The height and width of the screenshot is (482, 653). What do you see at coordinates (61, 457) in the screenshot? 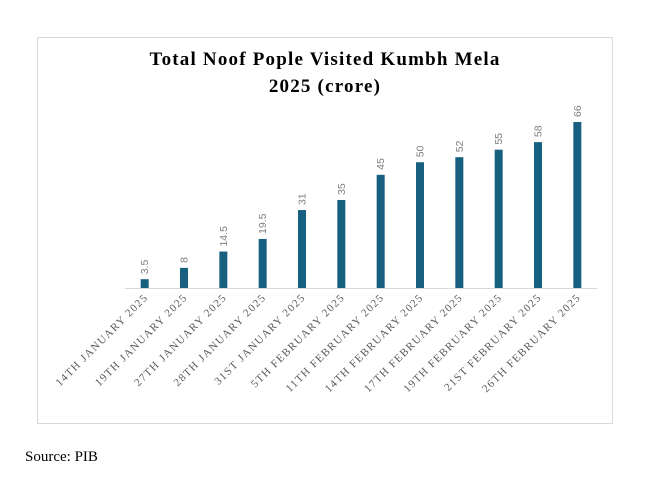
I see `source-note: Source: PIB` at bounding box center [61, 457].